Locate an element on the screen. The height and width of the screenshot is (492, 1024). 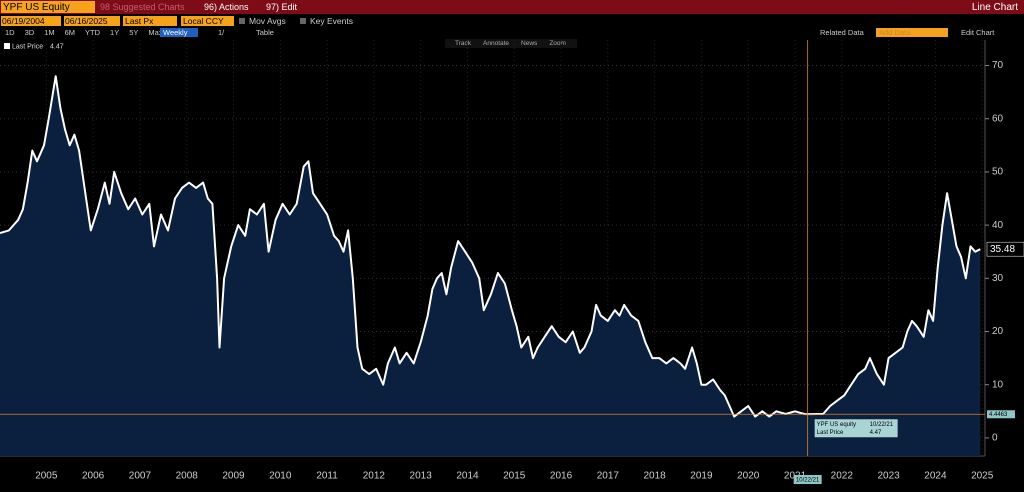
tooltip-date: 10/22/21 is located at coordinates (882, 425).